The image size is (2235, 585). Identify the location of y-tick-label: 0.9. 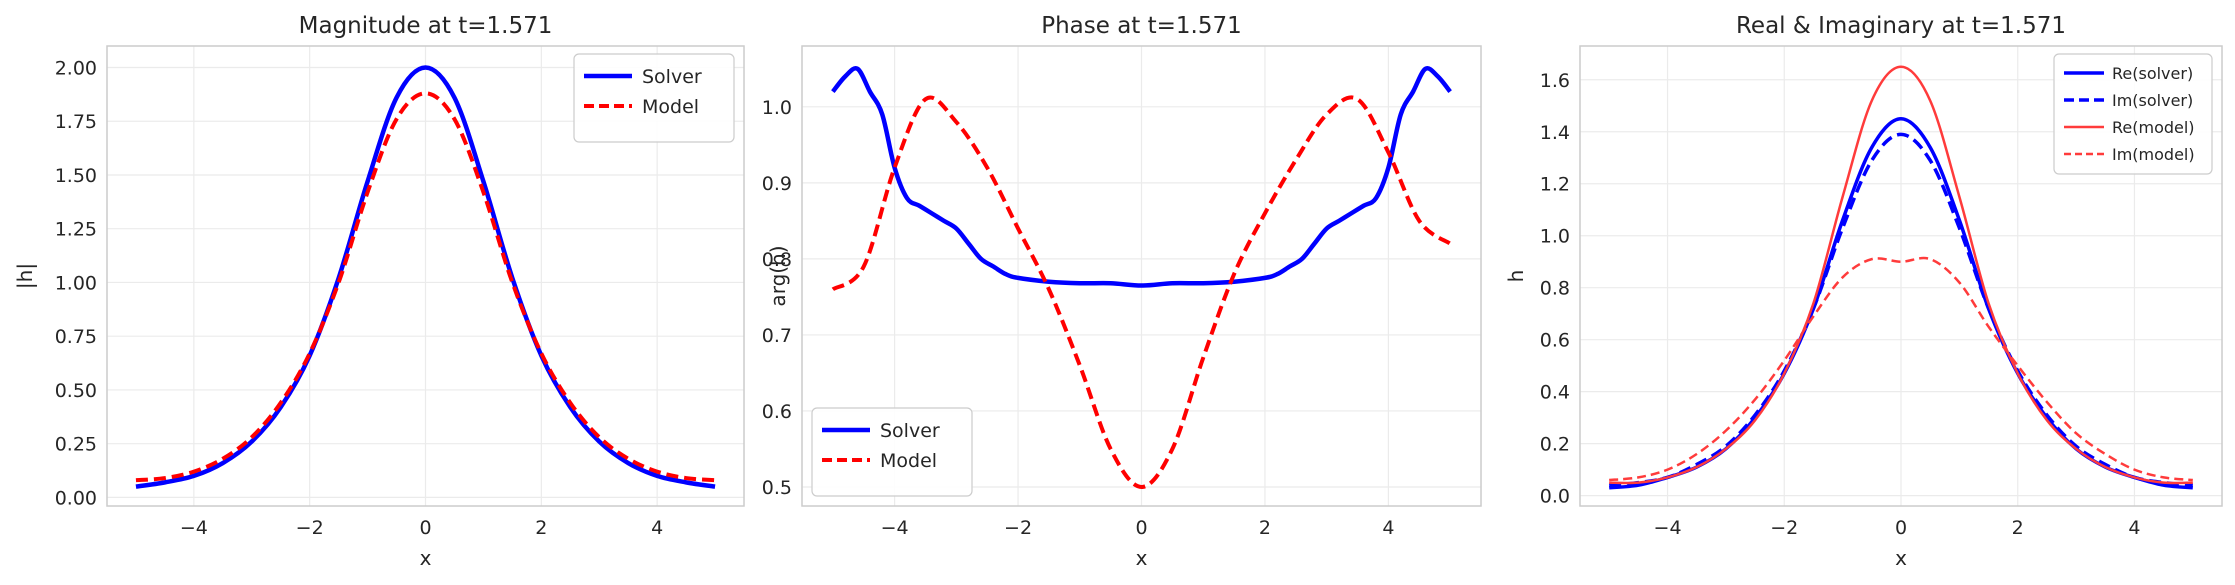
(777, 184).